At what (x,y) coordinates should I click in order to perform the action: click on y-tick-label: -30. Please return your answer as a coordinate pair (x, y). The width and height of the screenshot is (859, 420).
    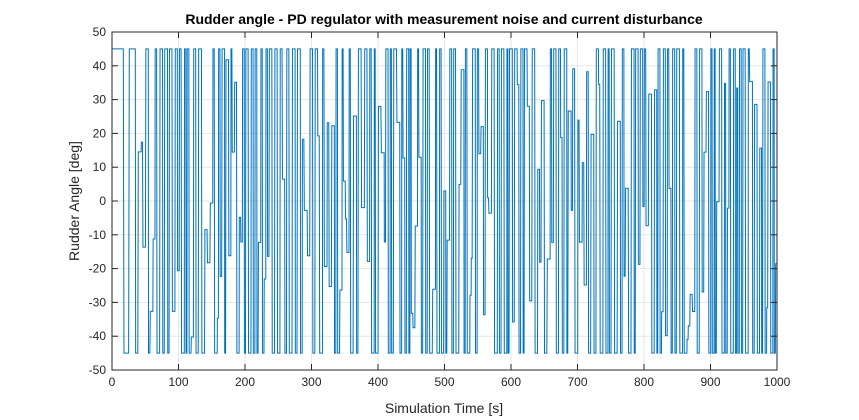
    Looking at the image, I should click on (98, 302).